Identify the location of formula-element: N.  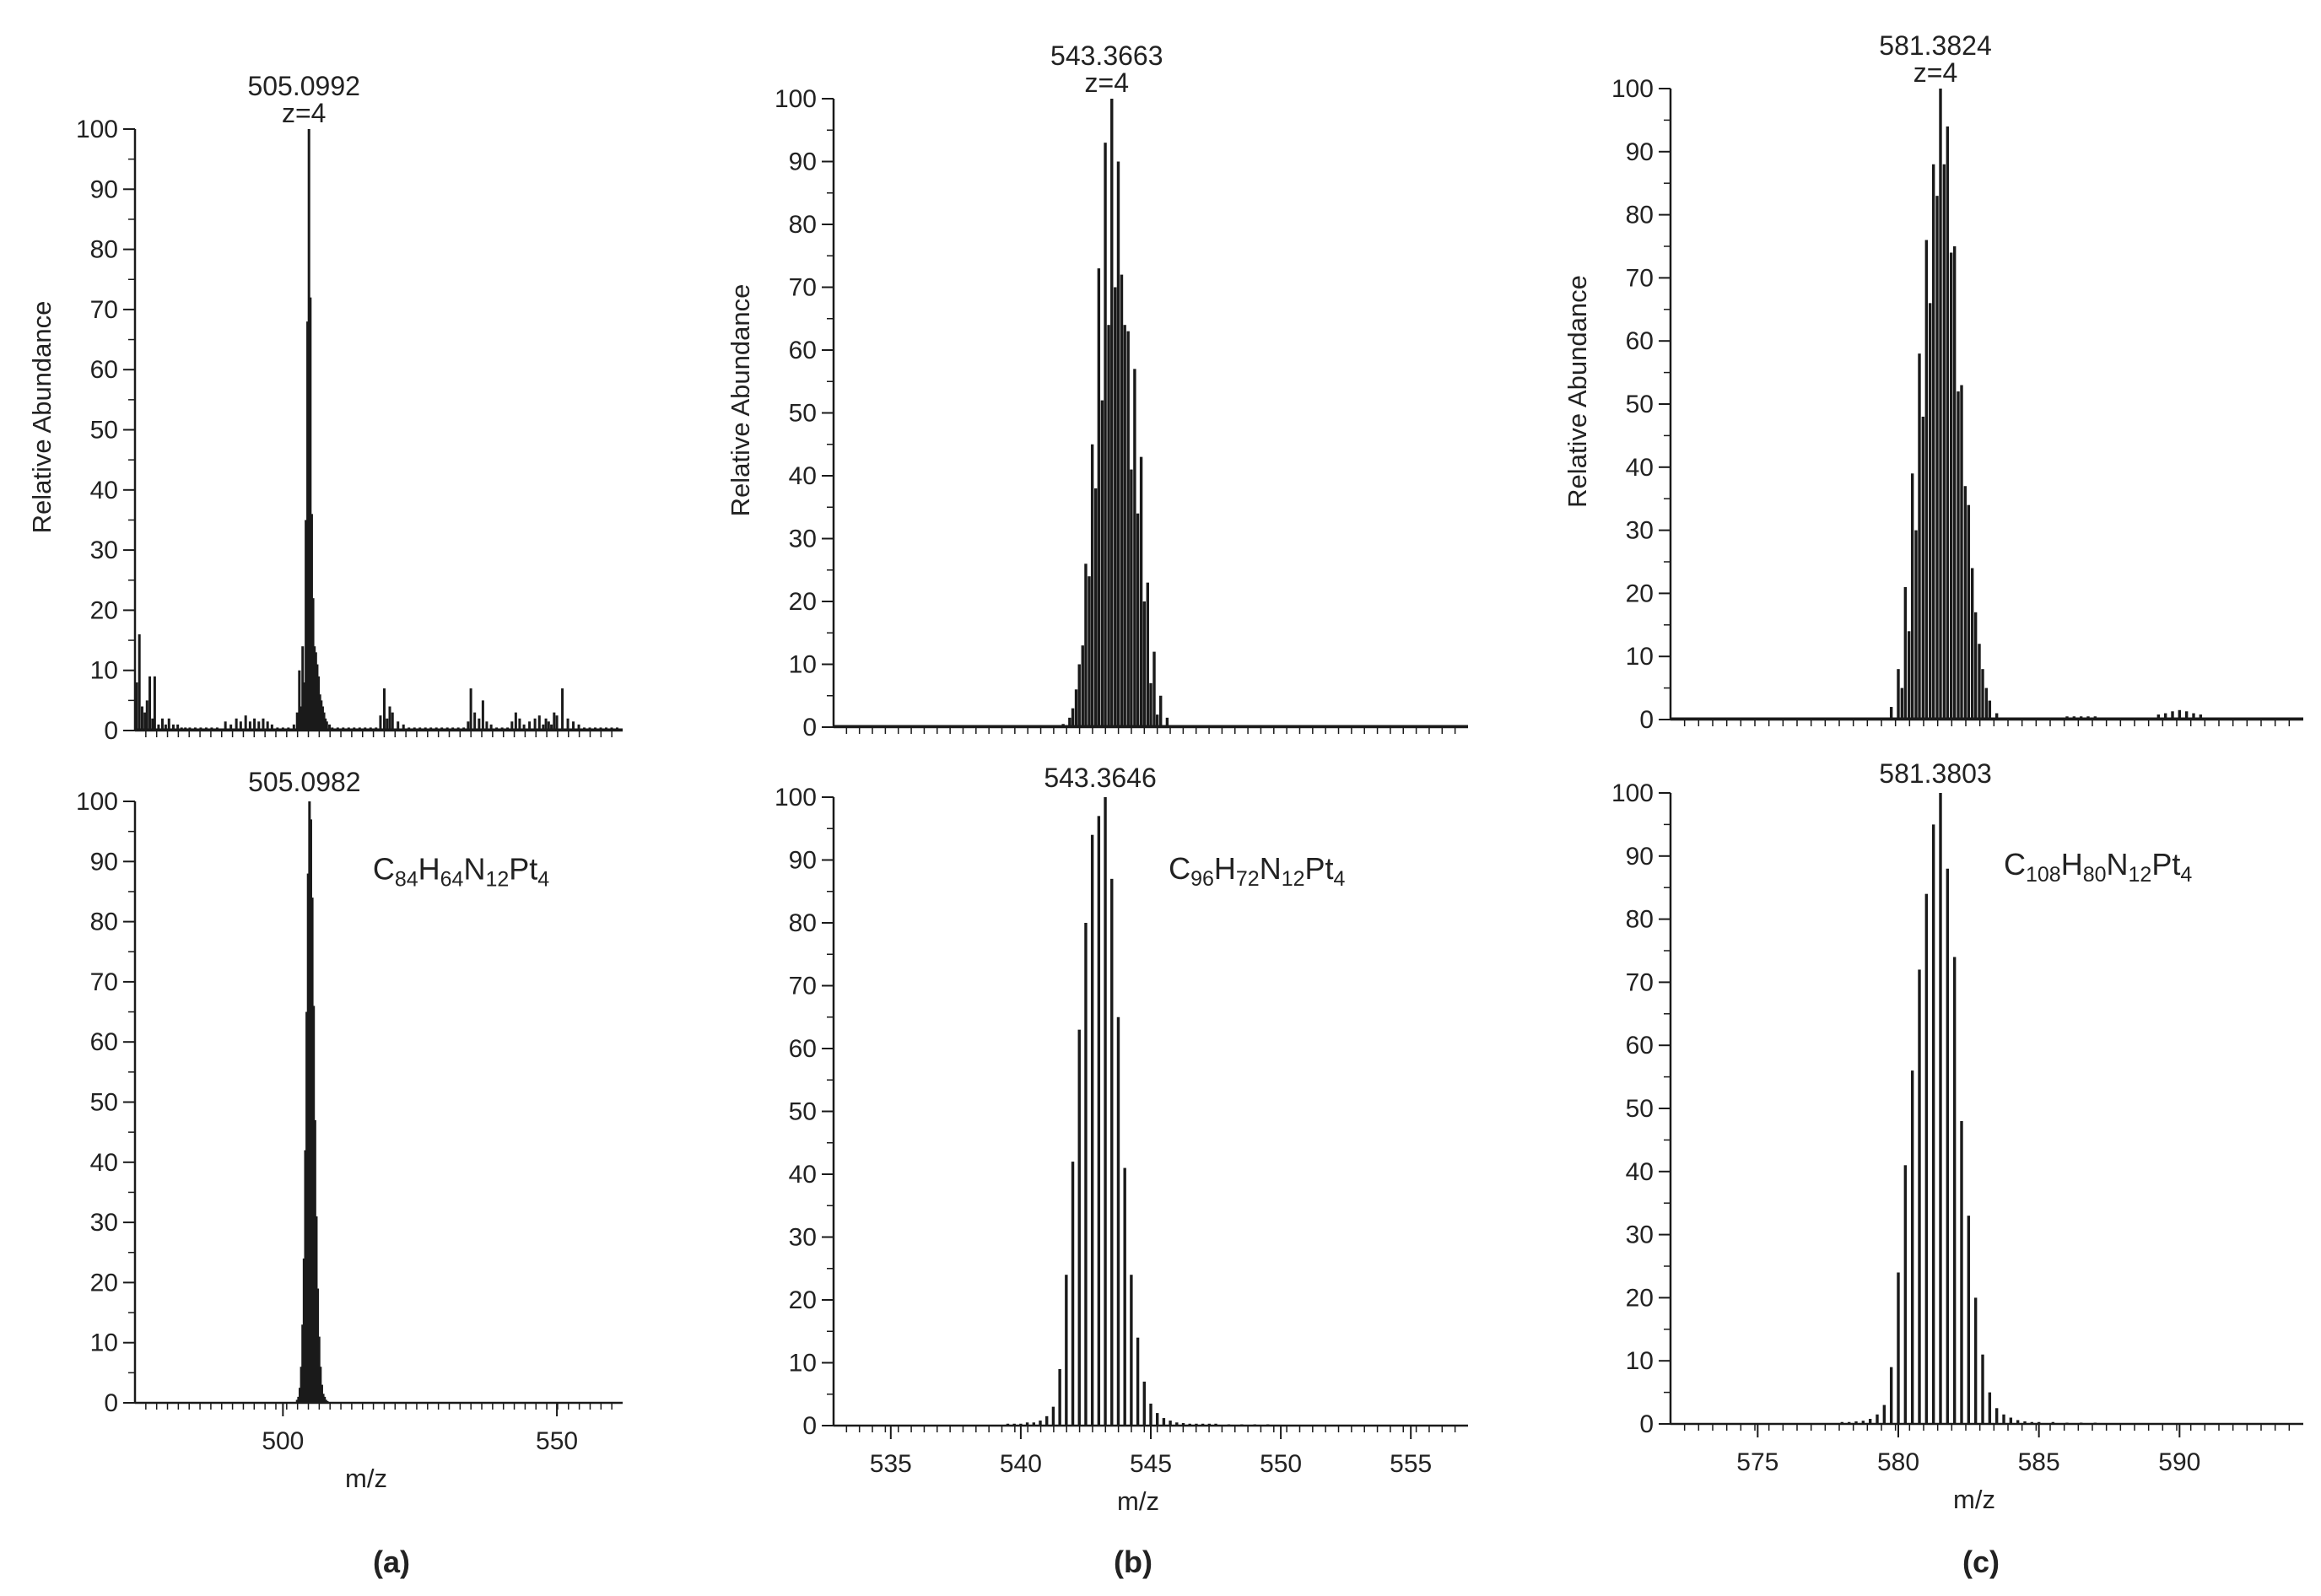
(1271, 868).